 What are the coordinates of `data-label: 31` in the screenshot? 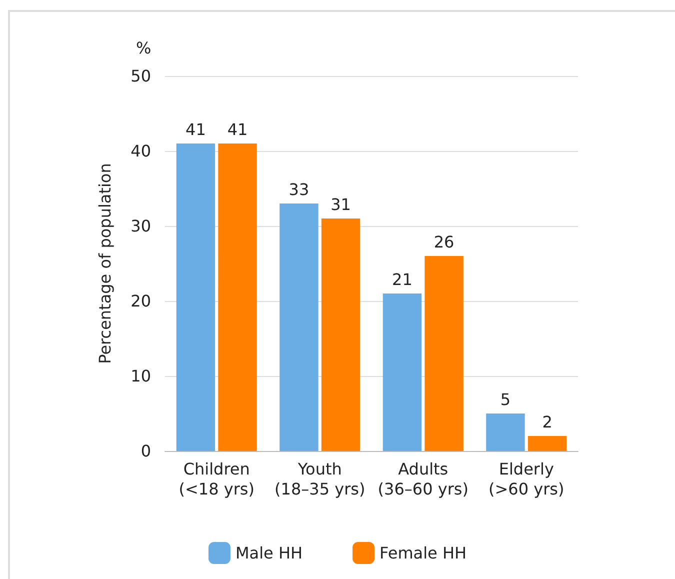 It's located at (340, 204).